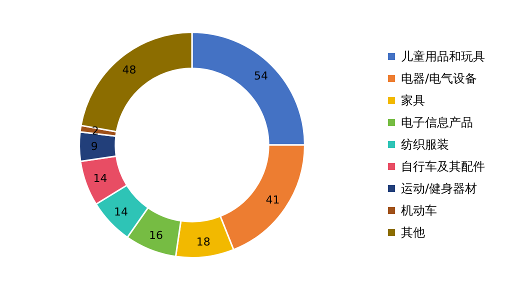 This screenshot has height=289, width=508. Describe the element at coordinates (413, 233) in the screenshot. I see `legend-label: 其他` at that location.